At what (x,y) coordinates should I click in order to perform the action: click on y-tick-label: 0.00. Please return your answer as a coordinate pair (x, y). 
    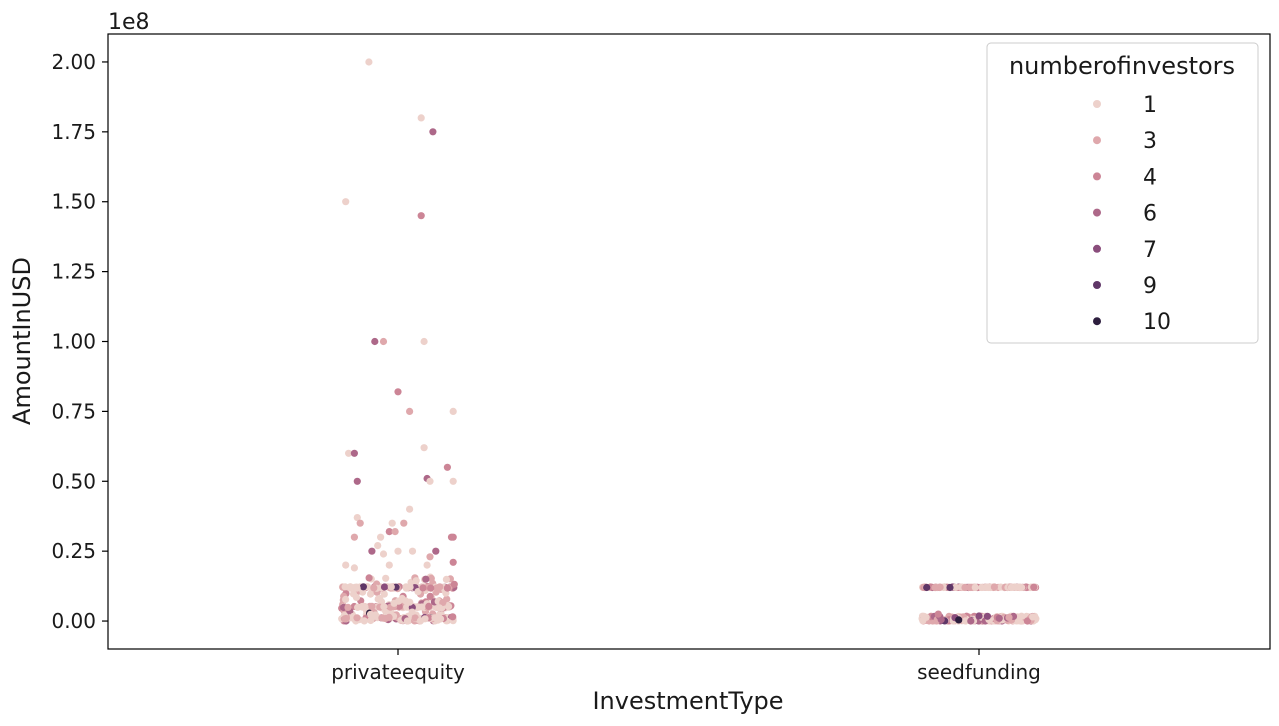
    Looking at the image, I should click on (73, 621).